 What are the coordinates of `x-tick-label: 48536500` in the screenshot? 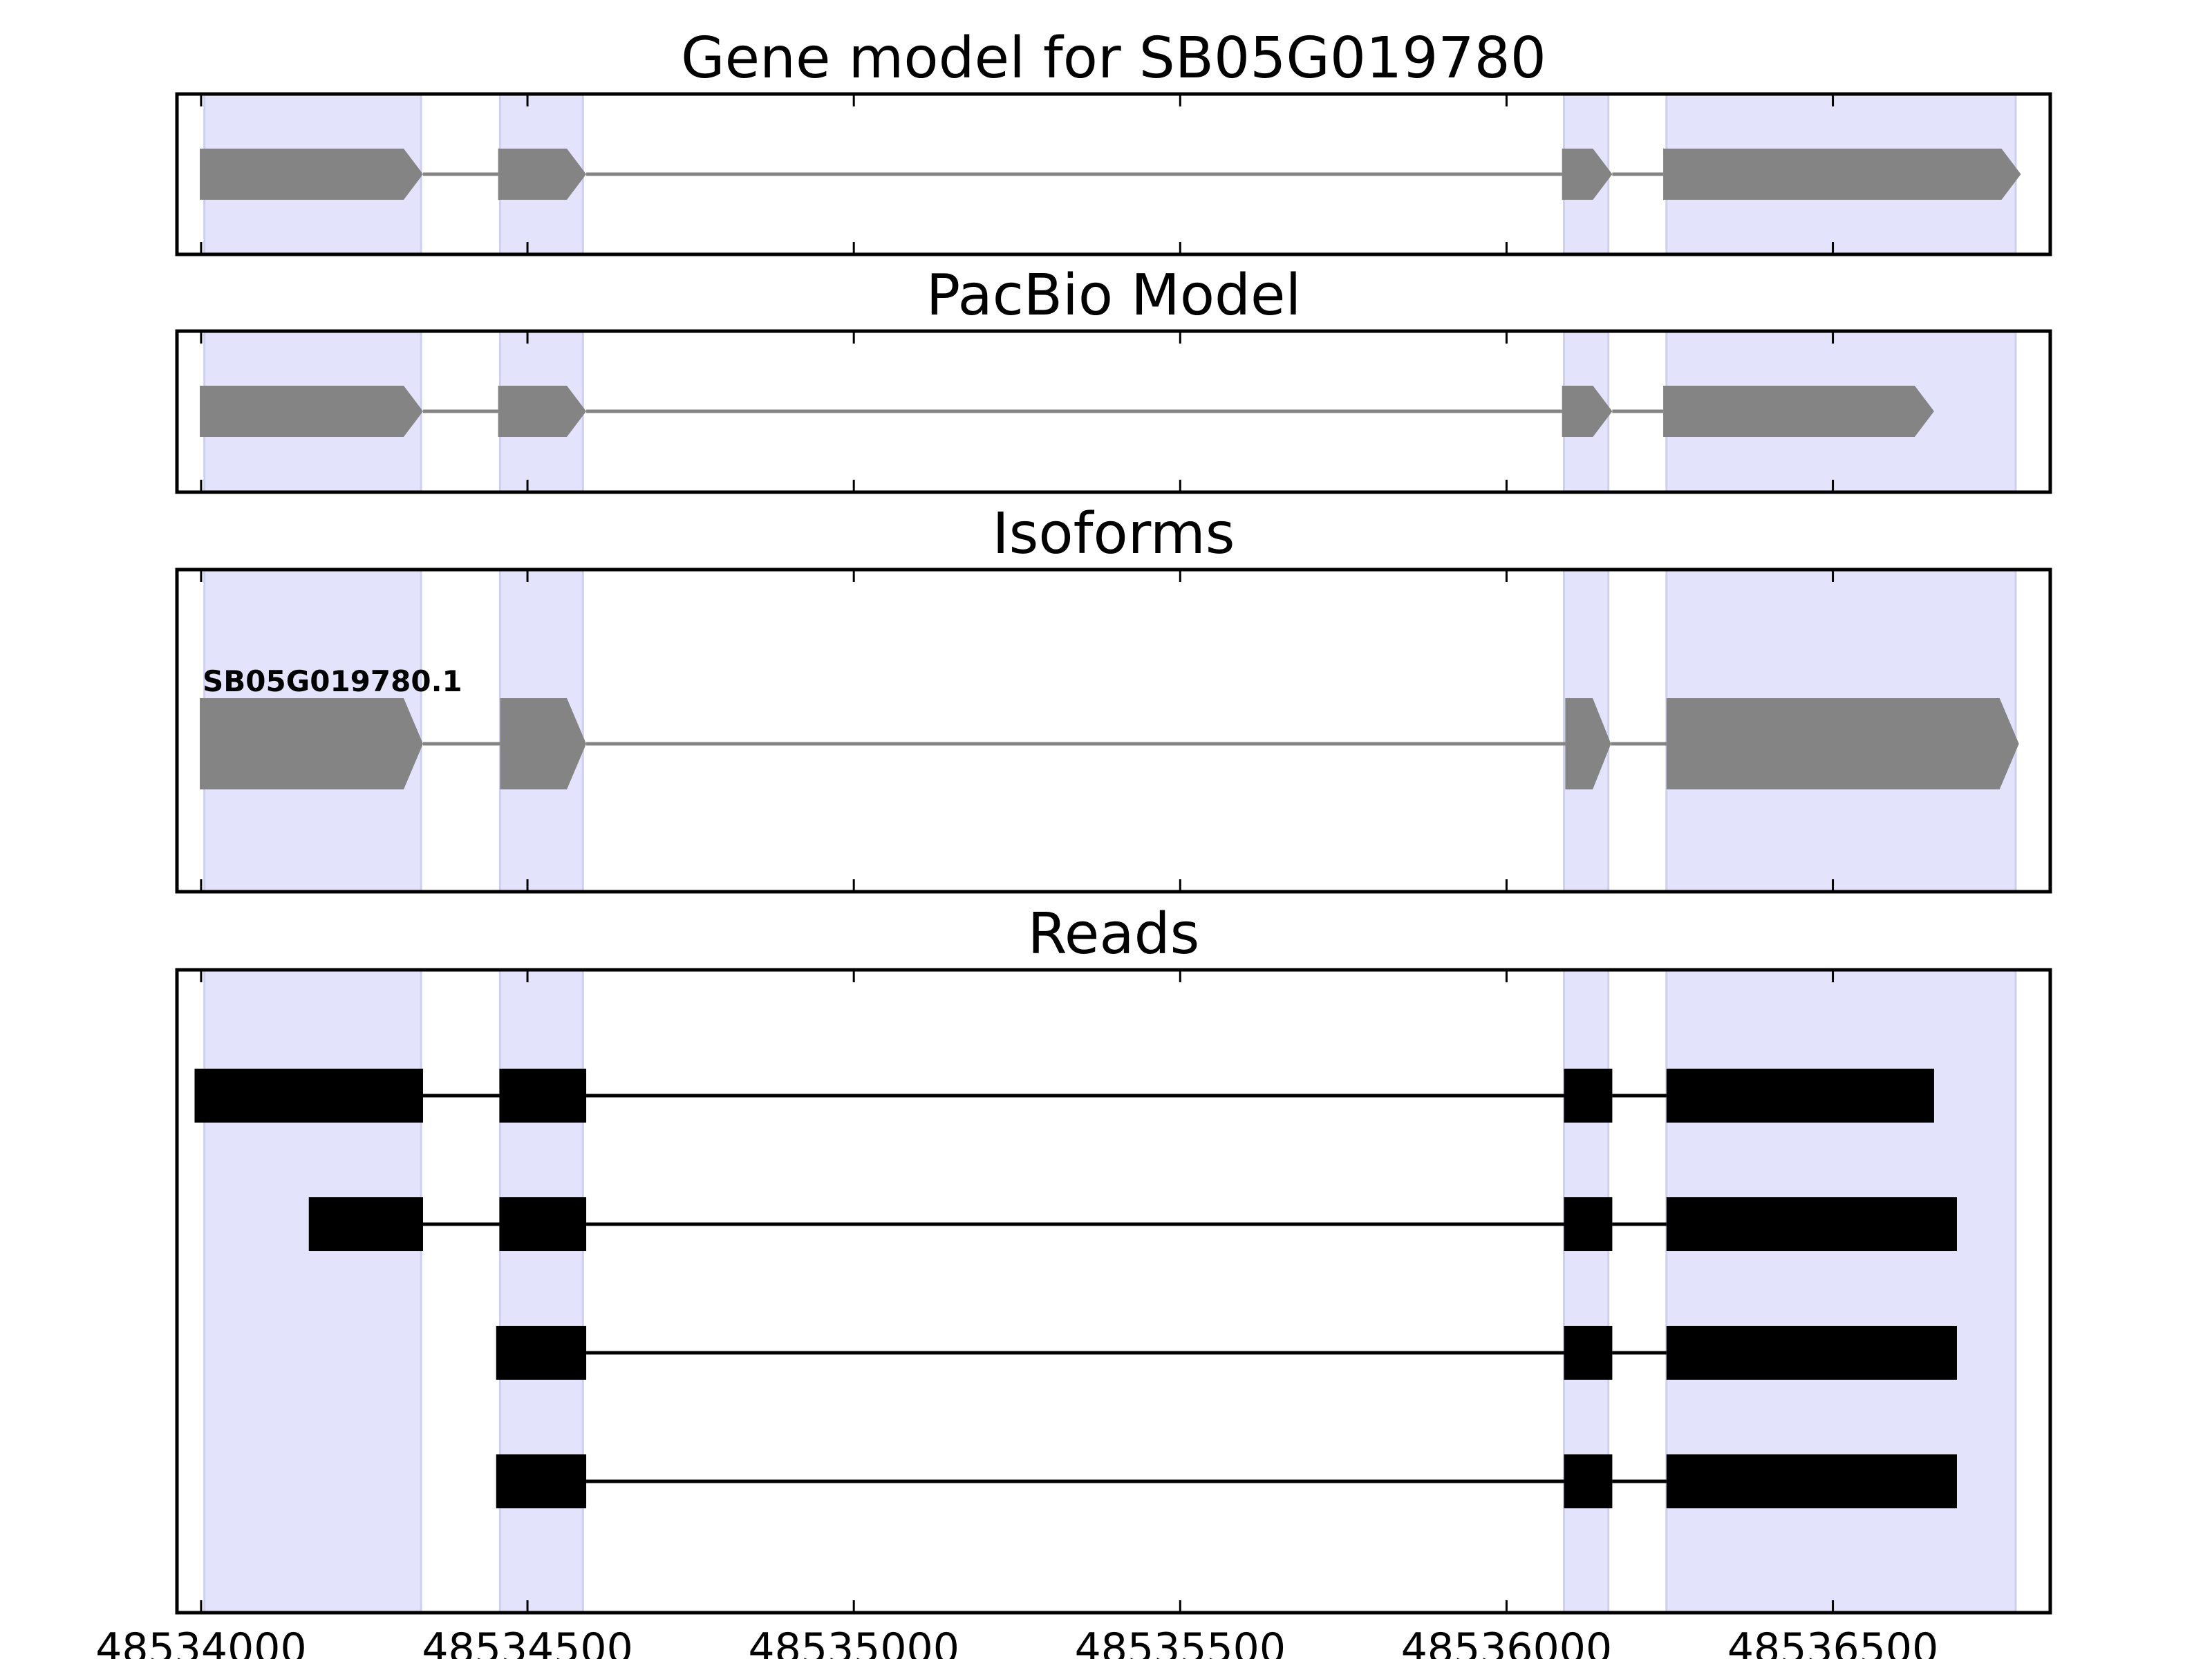 It's located at (1832, 1642).